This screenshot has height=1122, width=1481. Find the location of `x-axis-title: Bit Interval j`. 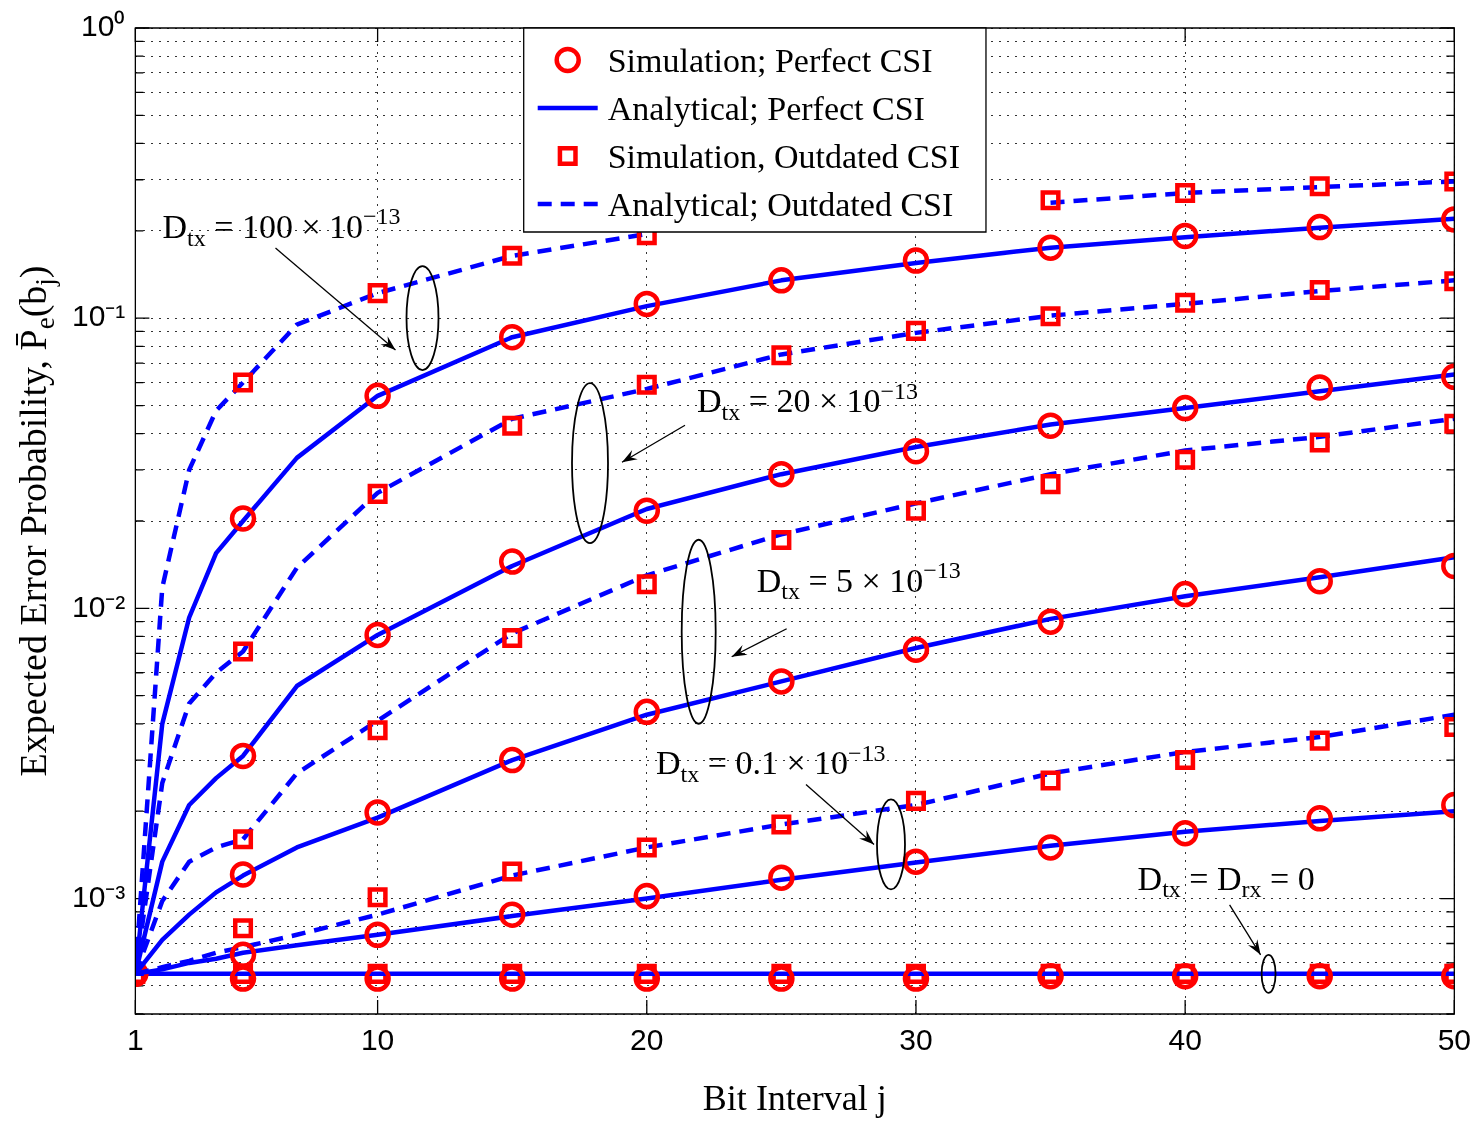

x-axis-title: Bit Interval j is located at coordinates (794, 1098).